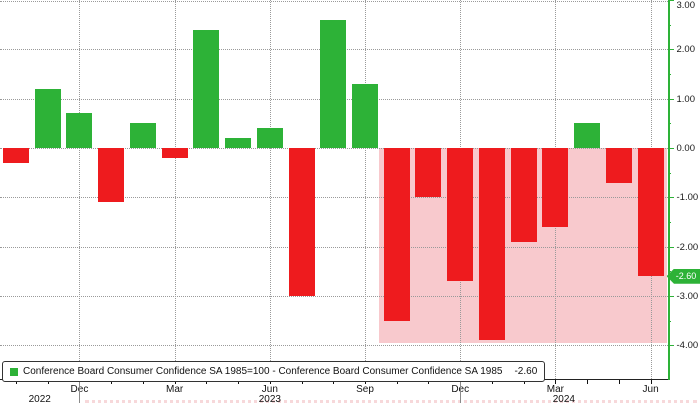 The width and height of the screenshot is (700, 404). I want to click on y-axis-tick-label: 1.00, so click(686, 99).